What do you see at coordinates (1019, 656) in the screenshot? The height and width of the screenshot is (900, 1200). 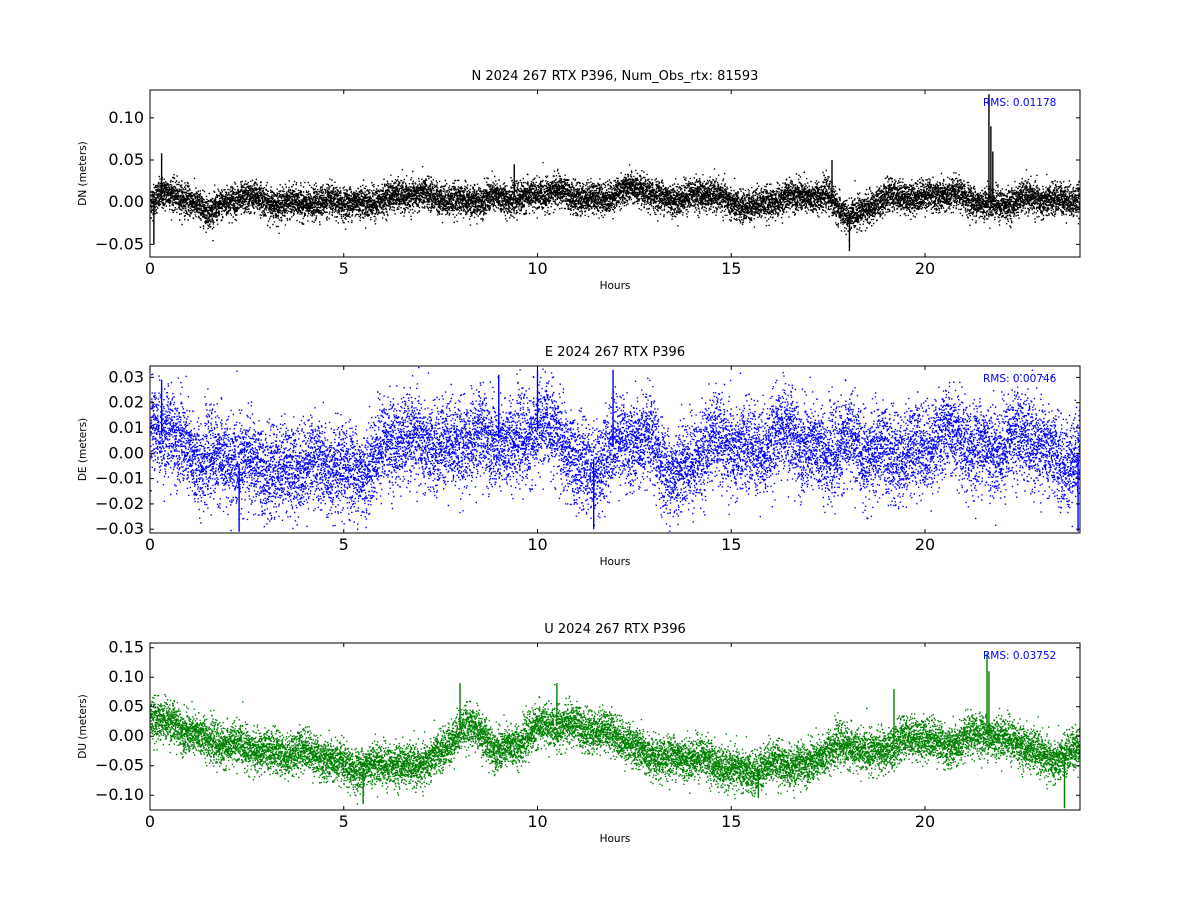 I see `rms-annotation: RMS: 0.03752` at bounding box center [1019, 656].